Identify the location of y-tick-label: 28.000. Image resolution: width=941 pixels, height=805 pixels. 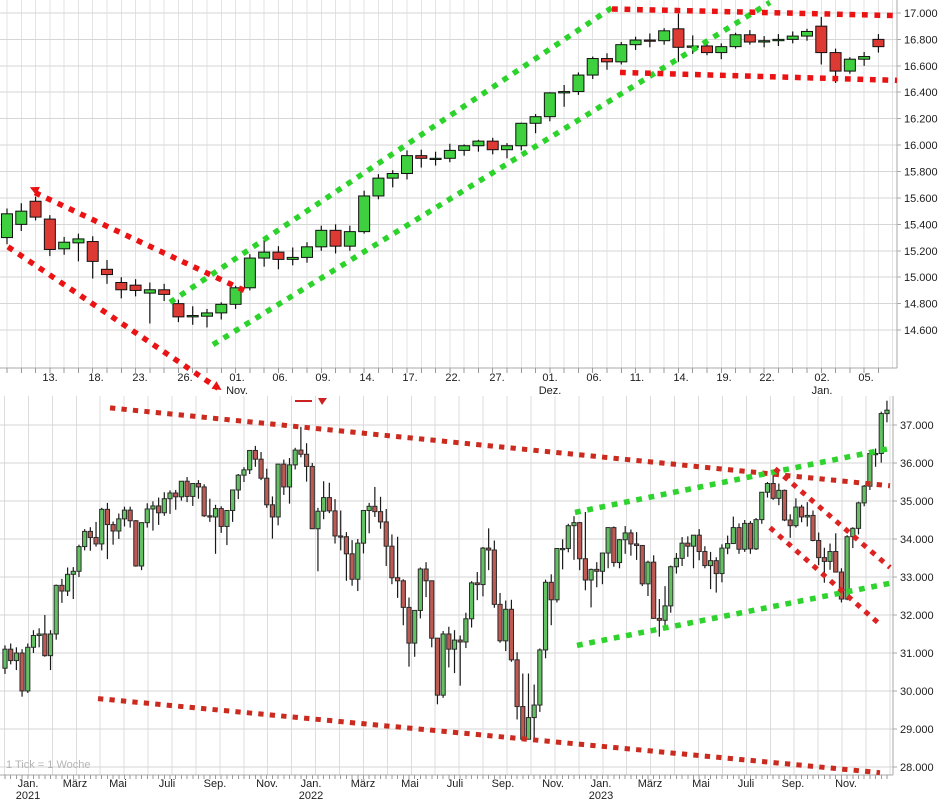
(917, 768).